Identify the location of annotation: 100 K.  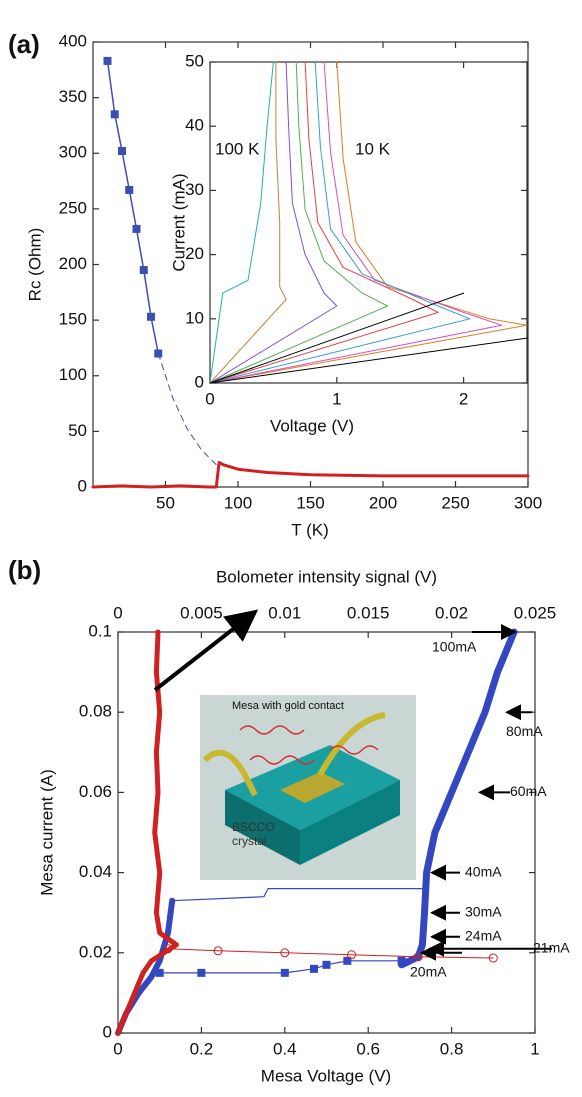
(237, 148).